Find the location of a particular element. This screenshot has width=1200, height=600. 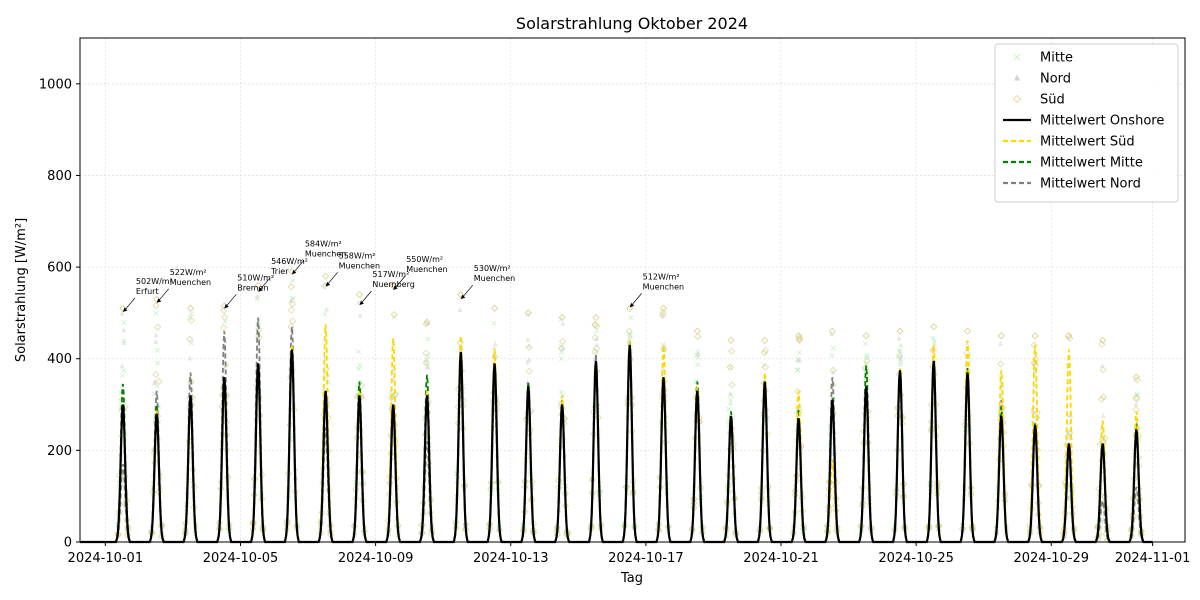

legend-label: Mittelwert Nord is located at coordinates (1090, 184).